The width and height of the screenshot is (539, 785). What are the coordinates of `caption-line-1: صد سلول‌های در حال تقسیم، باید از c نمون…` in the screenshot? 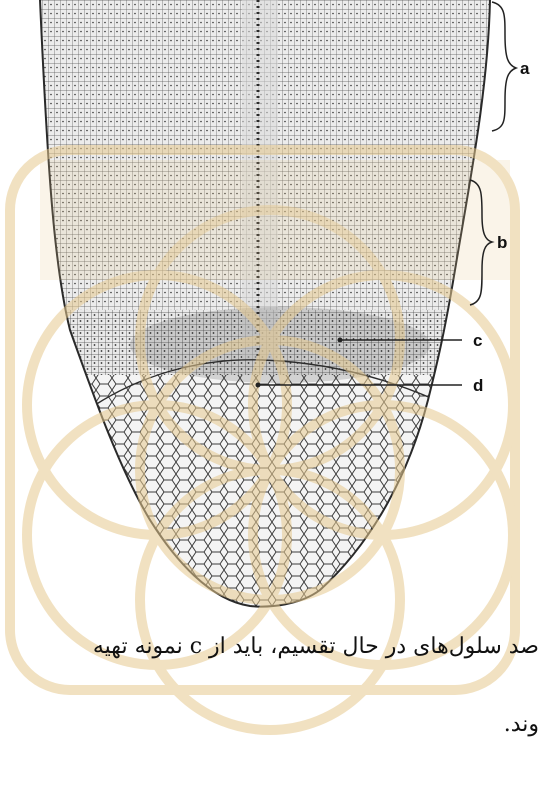 It's located at (315, 646).